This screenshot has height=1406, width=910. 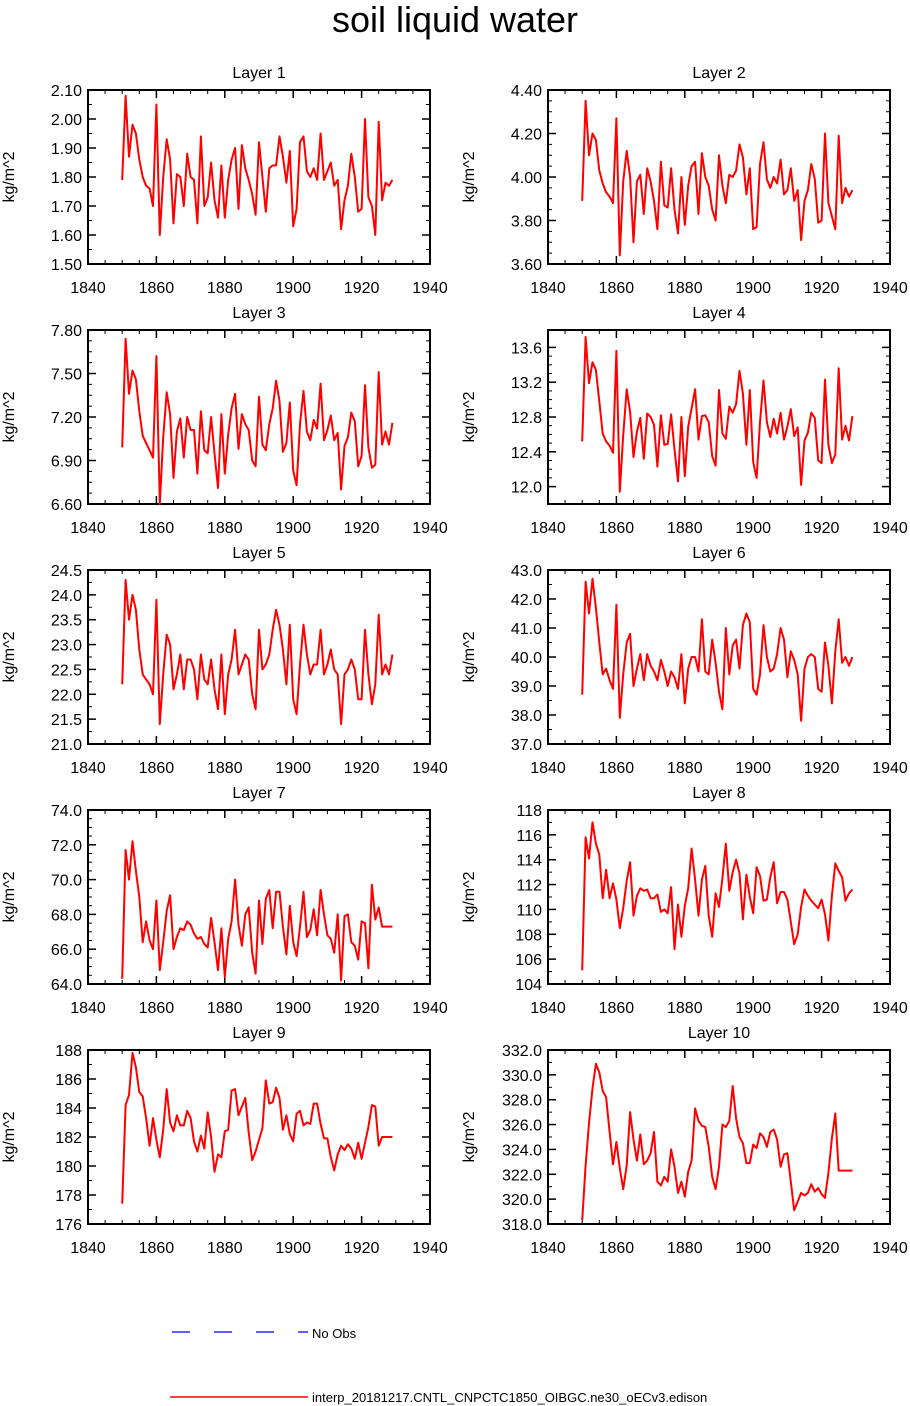 What do you see at coordinates (469, 1136) in the screenshot?
I see `panel-10-ylabel: kg/m^2` at bounding box center [469, 1136].